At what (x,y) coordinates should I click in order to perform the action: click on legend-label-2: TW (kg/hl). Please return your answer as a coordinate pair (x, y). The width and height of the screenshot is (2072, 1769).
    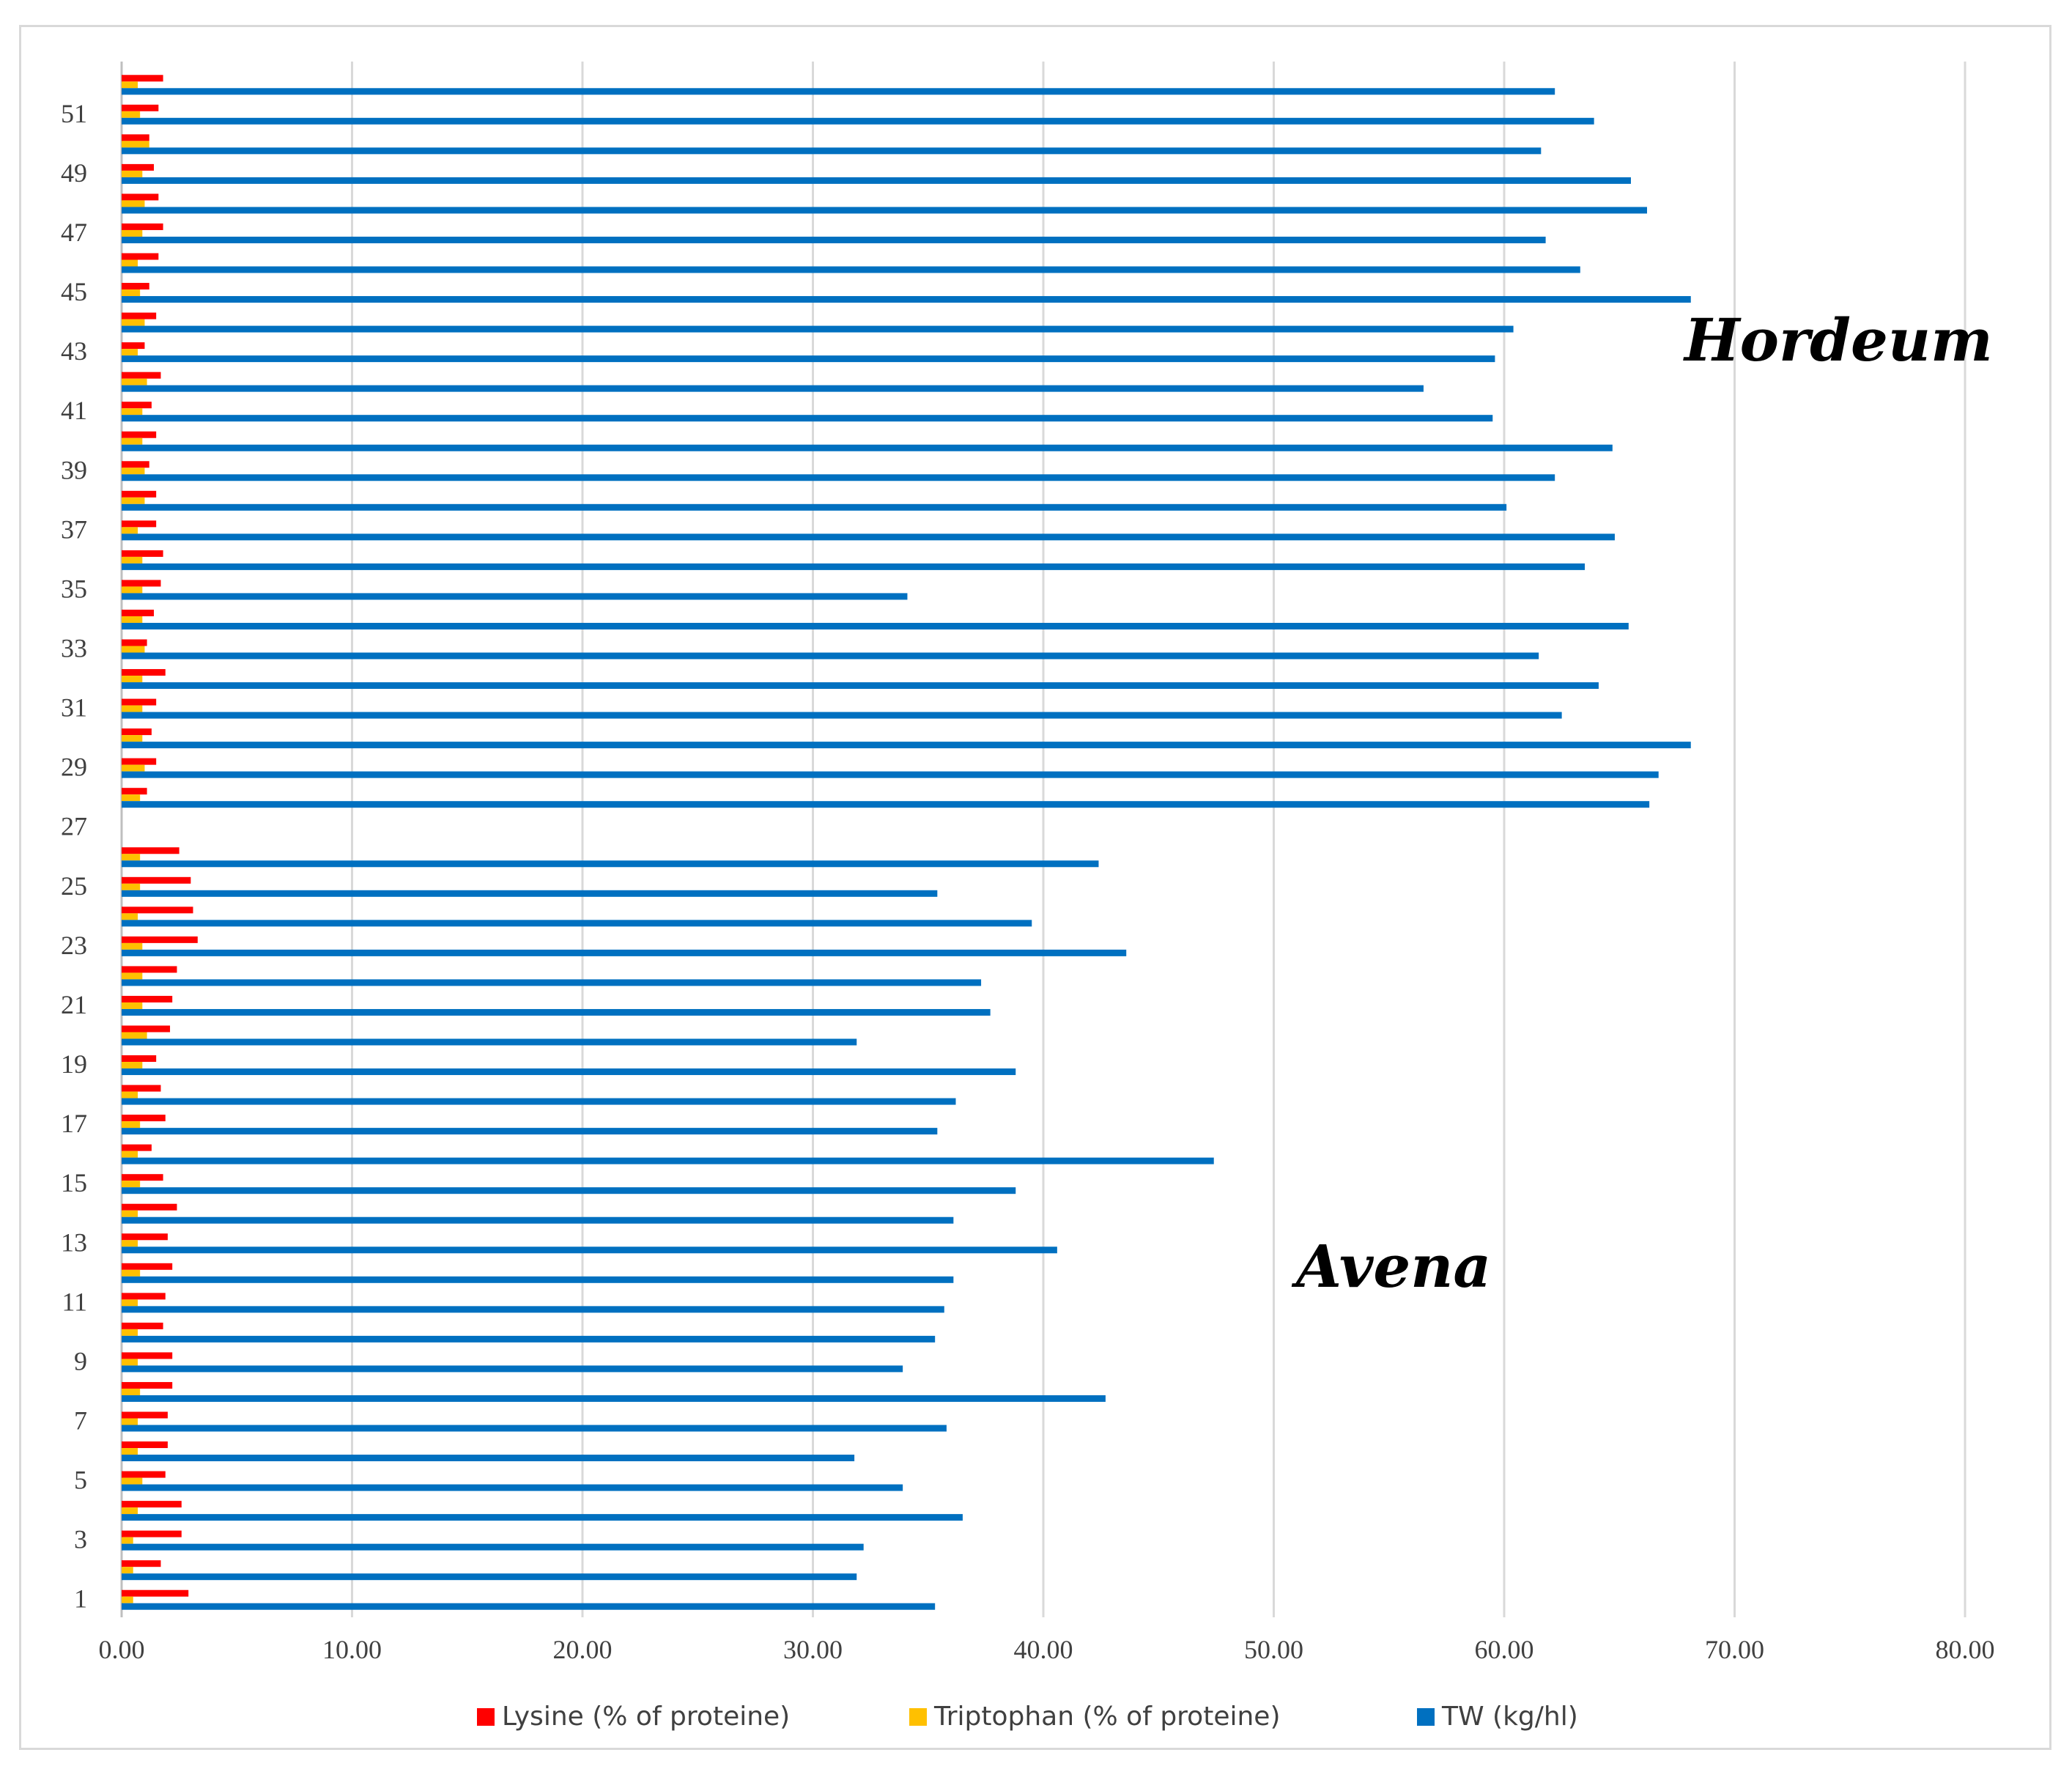
    Looking at the image, I should click on (1510, 1717).